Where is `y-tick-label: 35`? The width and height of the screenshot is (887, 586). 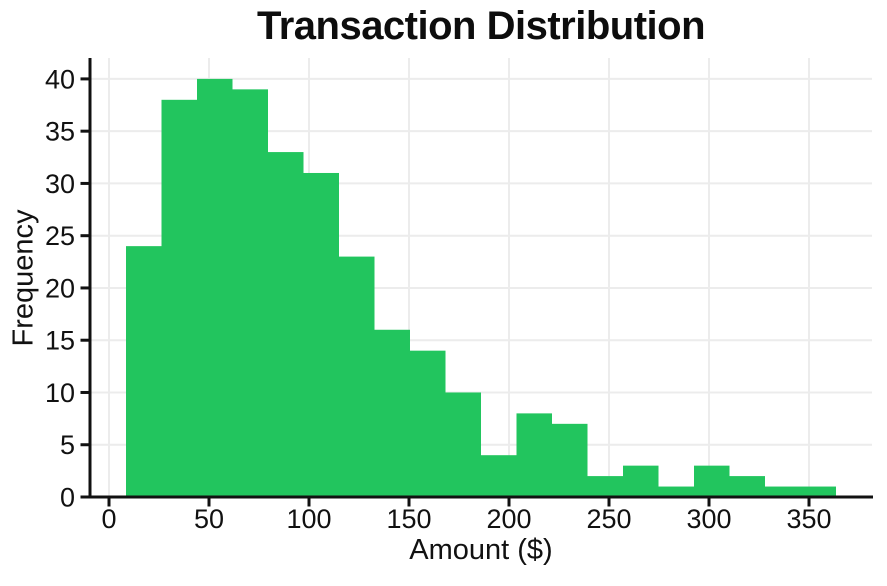 y-tick-label: 35 is located at coordinates (60, 132).